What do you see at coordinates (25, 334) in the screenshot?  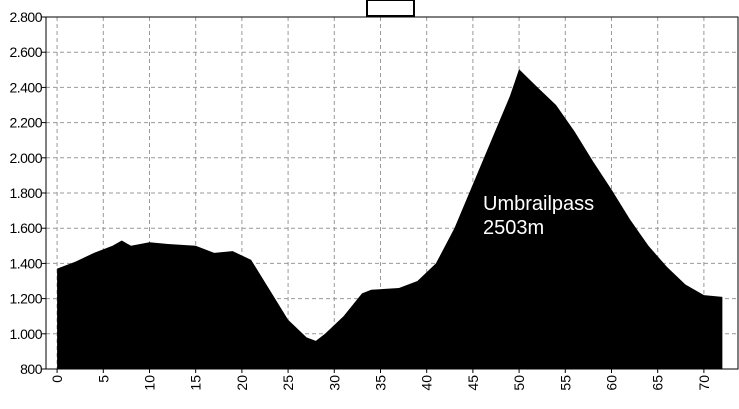 I see `y-tick-label: 1.000` at bounding box center [25, 334].